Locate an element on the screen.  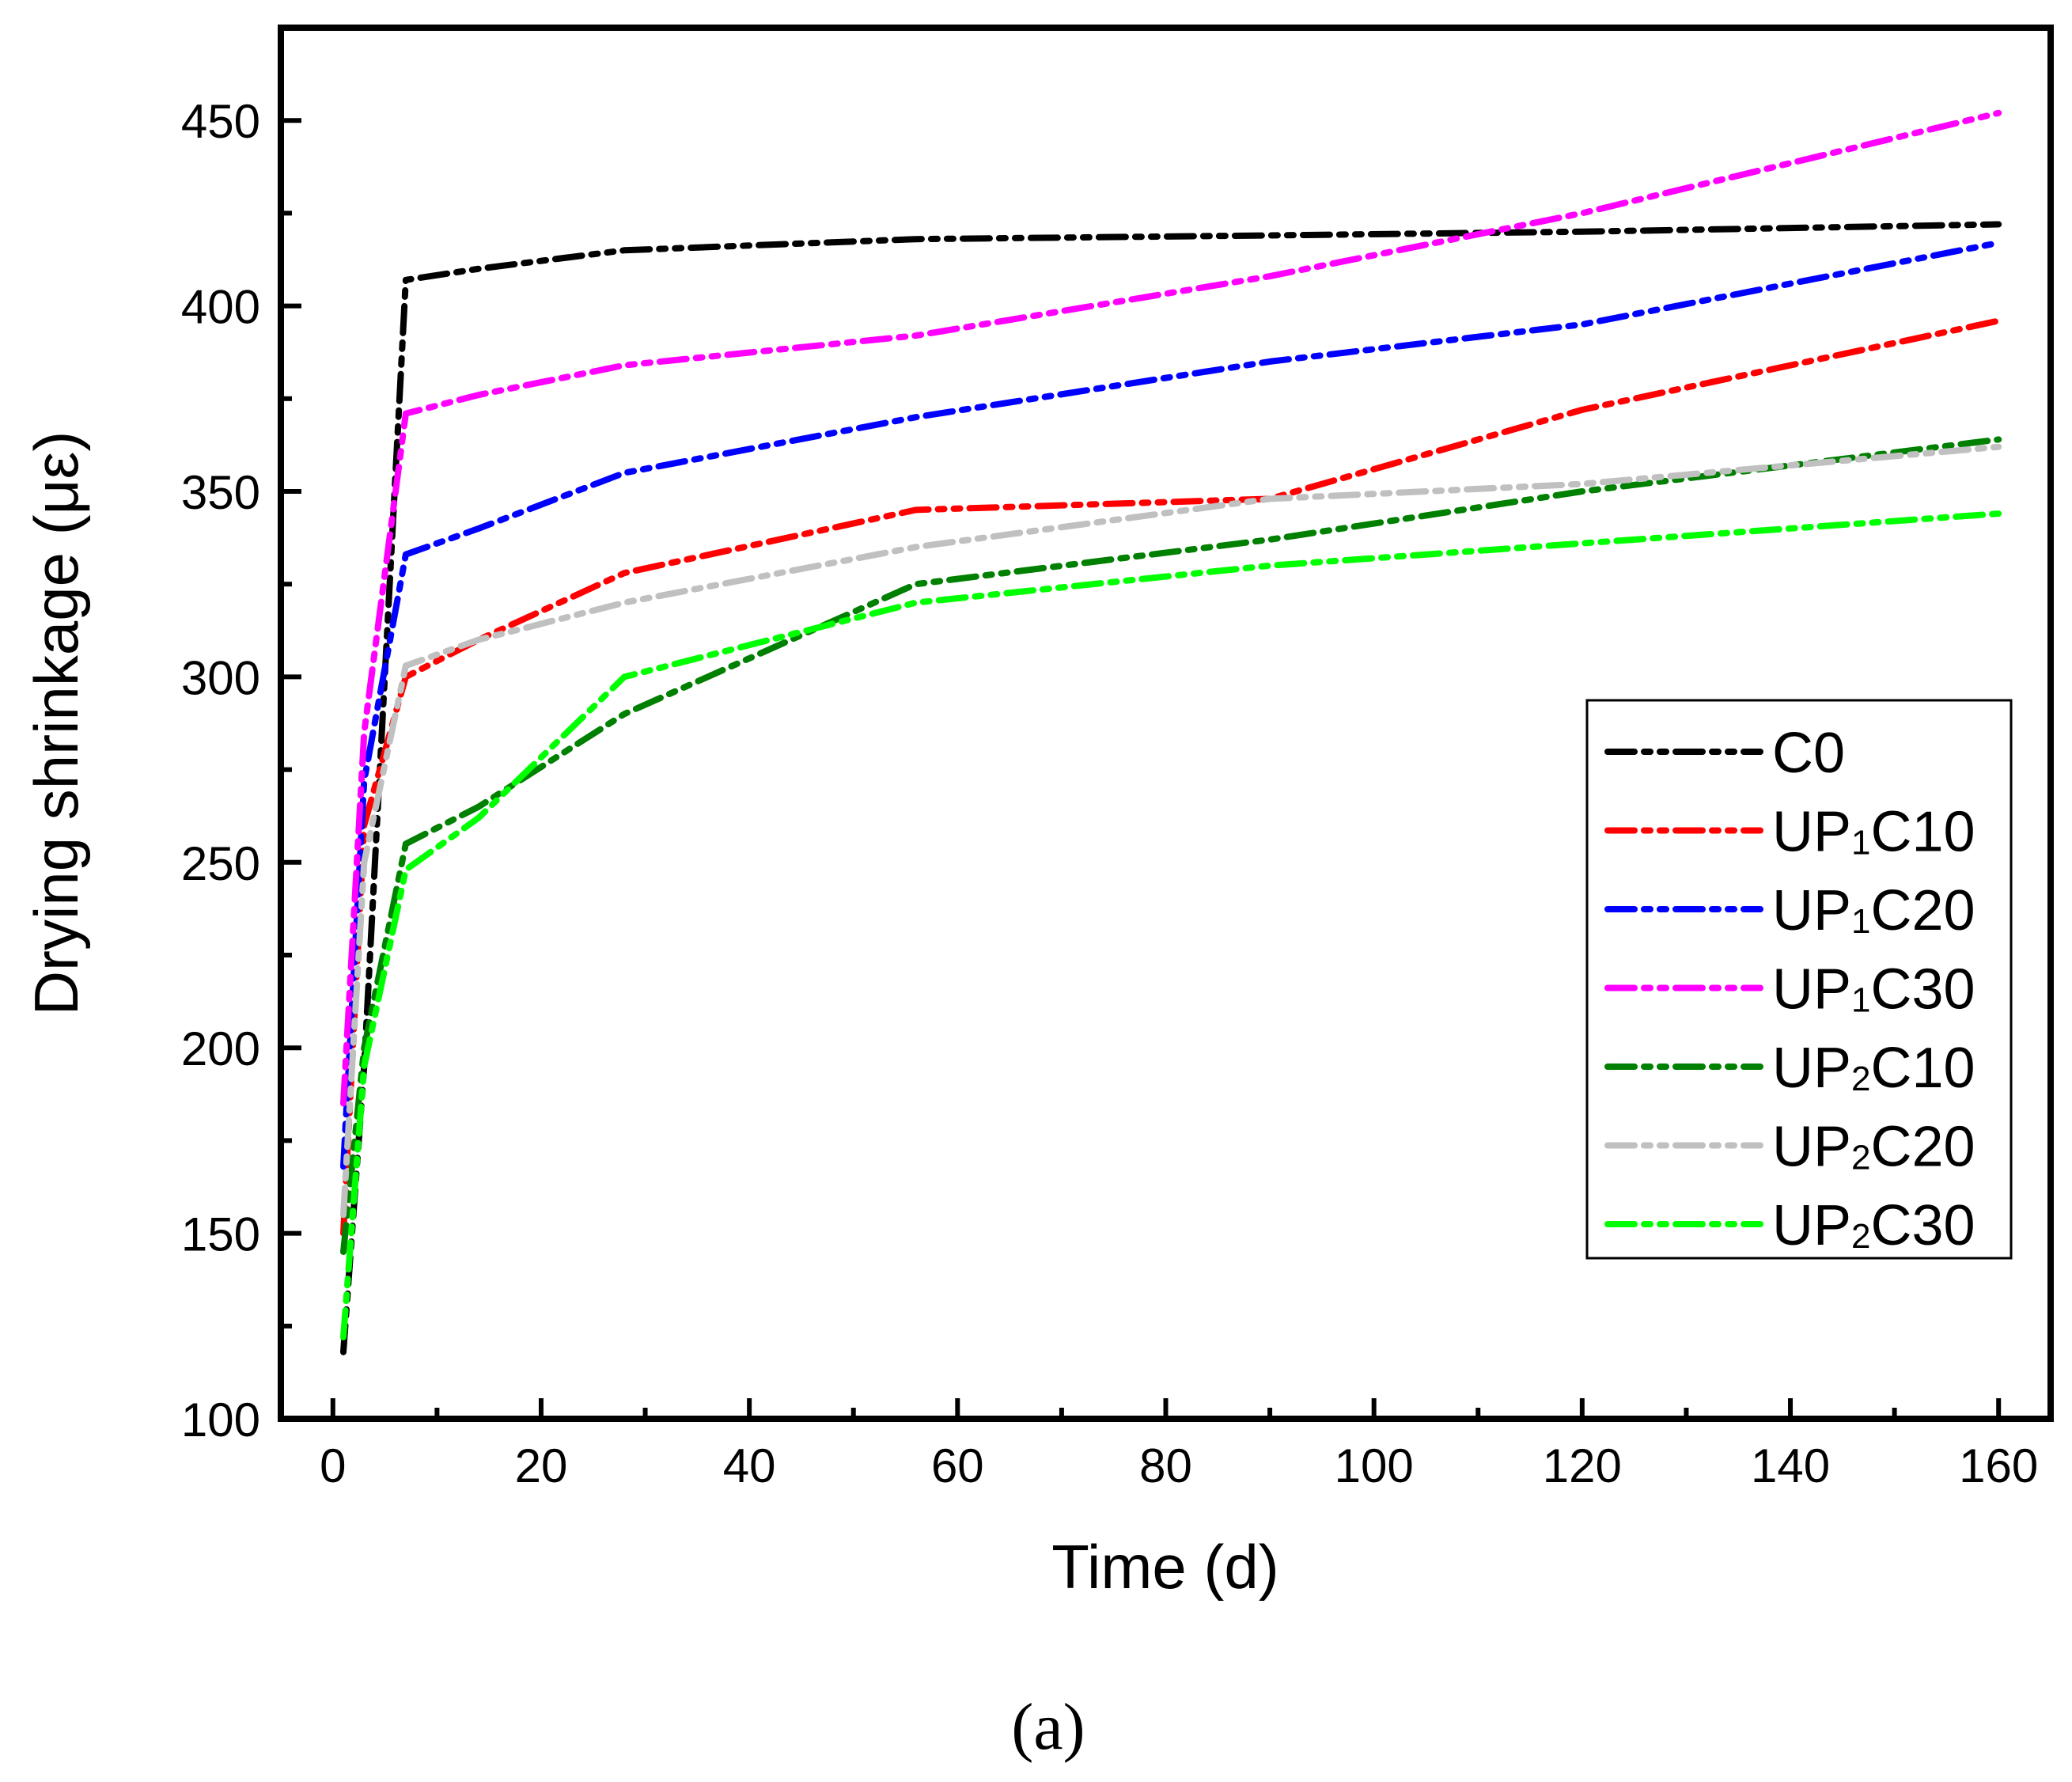
x-tick-label: 20 is located at coordinates (541, 1465).